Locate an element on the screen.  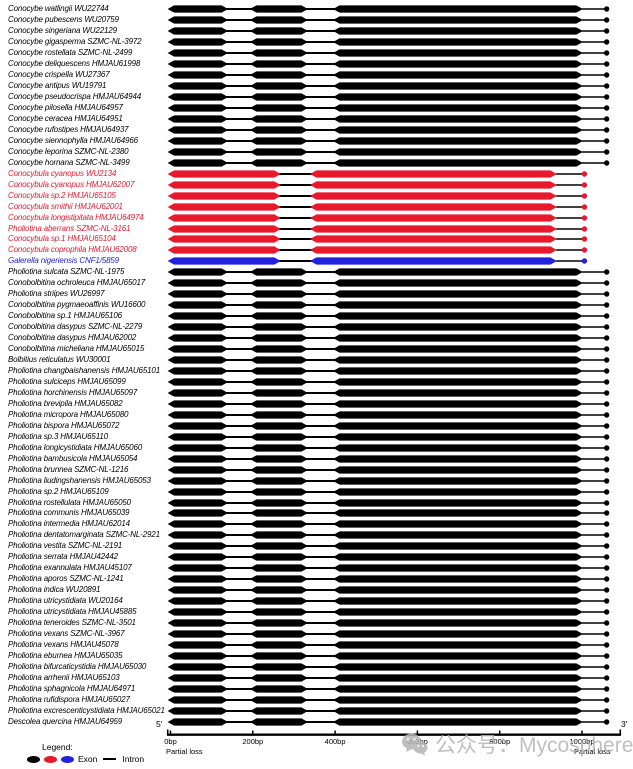
species-label: Pholiotina longicystidiata HMJAU65060 is located at coordinates (75, 447).